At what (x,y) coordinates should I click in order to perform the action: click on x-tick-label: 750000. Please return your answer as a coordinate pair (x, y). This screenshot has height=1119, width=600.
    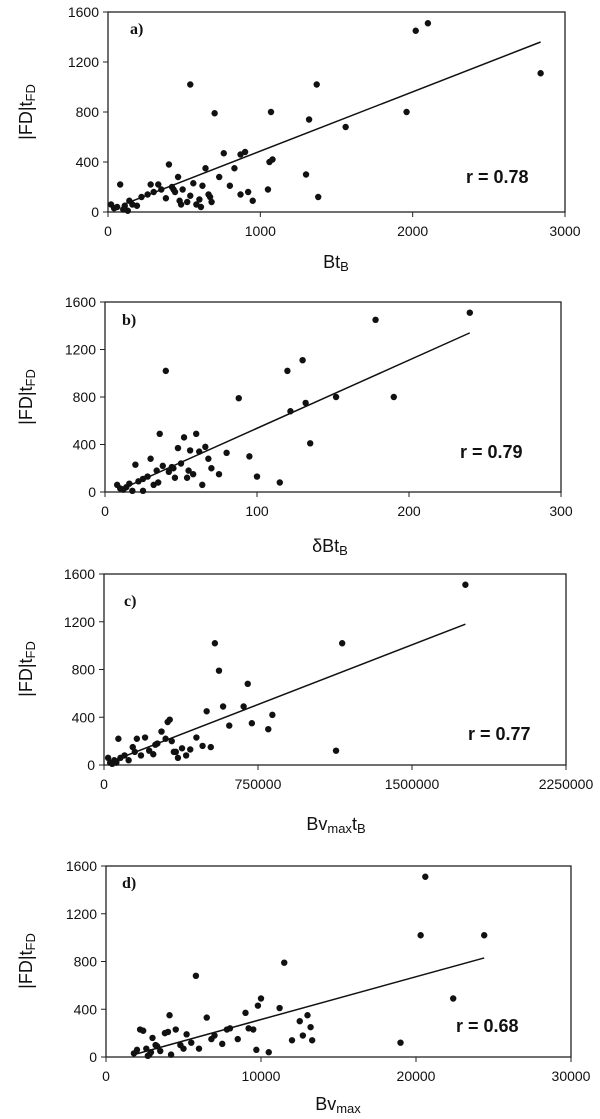
    Looking at the image, I should click on (258, 784).